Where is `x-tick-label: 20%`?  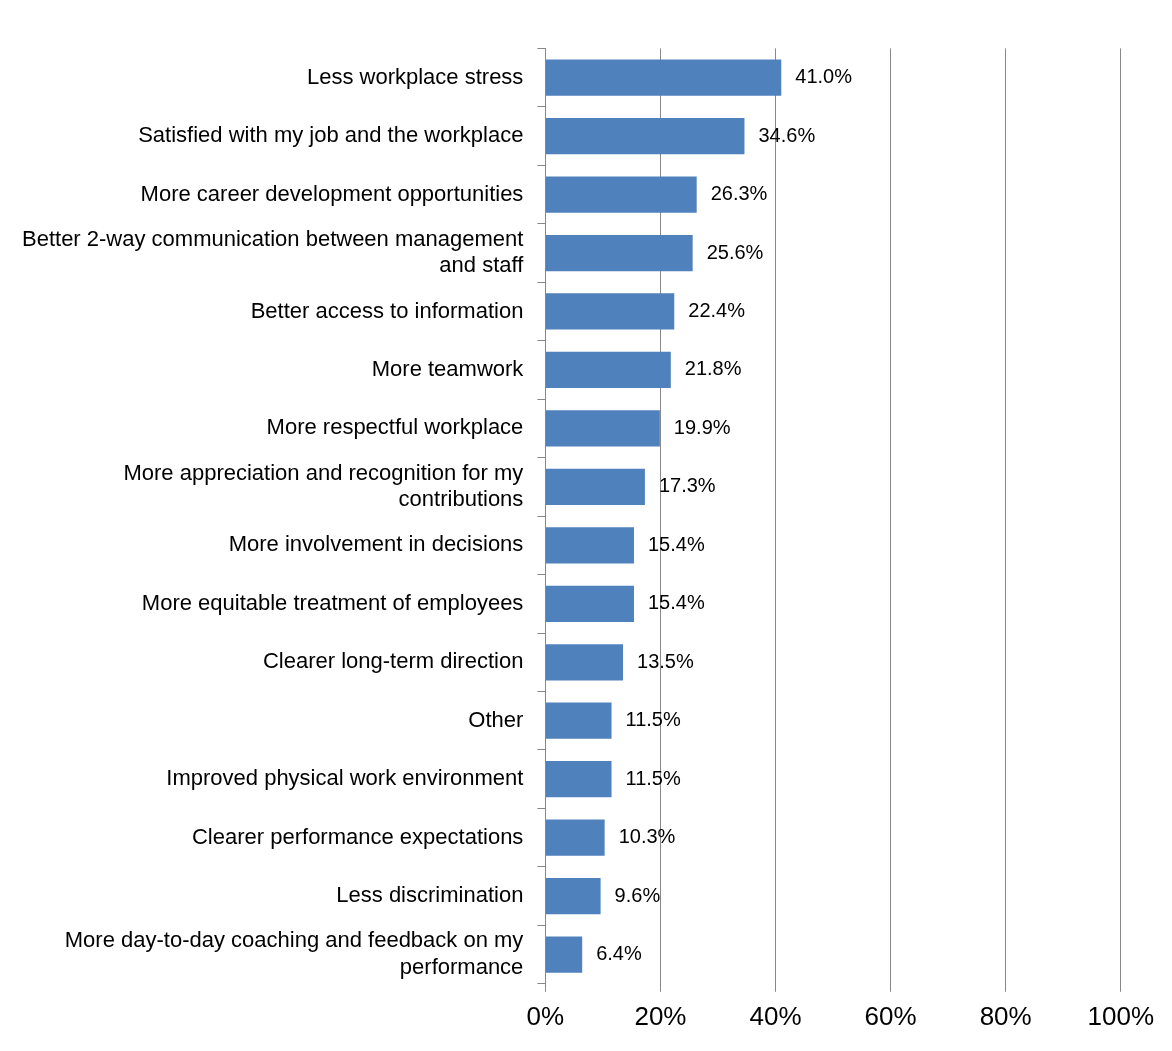
x-tick-label: 20% is located at coordinates (660, 1015).